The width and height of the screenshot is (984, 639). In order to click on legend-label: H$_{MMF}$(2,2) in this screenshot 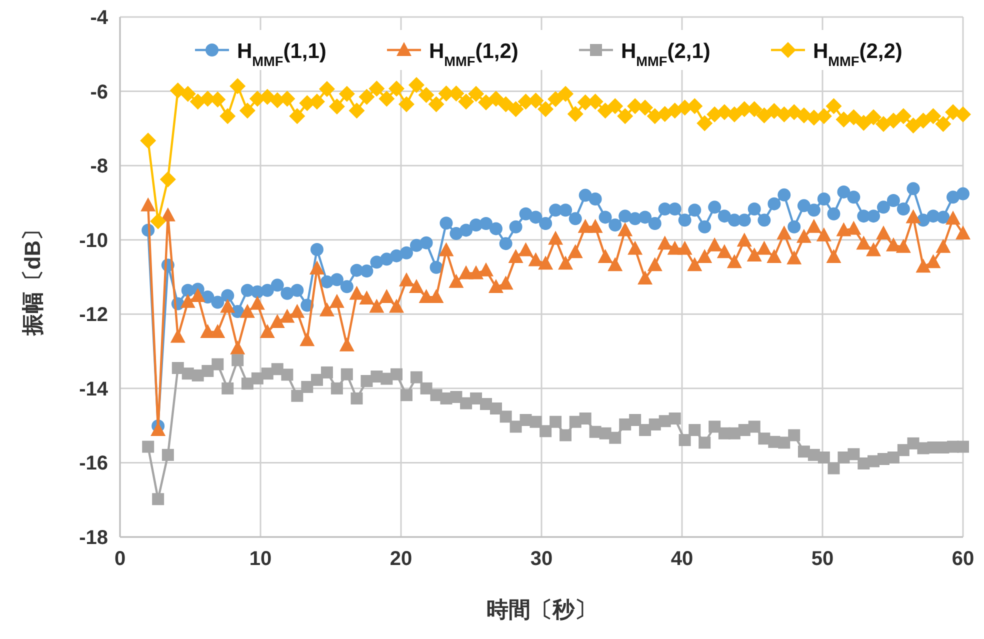, I will do `click(857, 54)`.